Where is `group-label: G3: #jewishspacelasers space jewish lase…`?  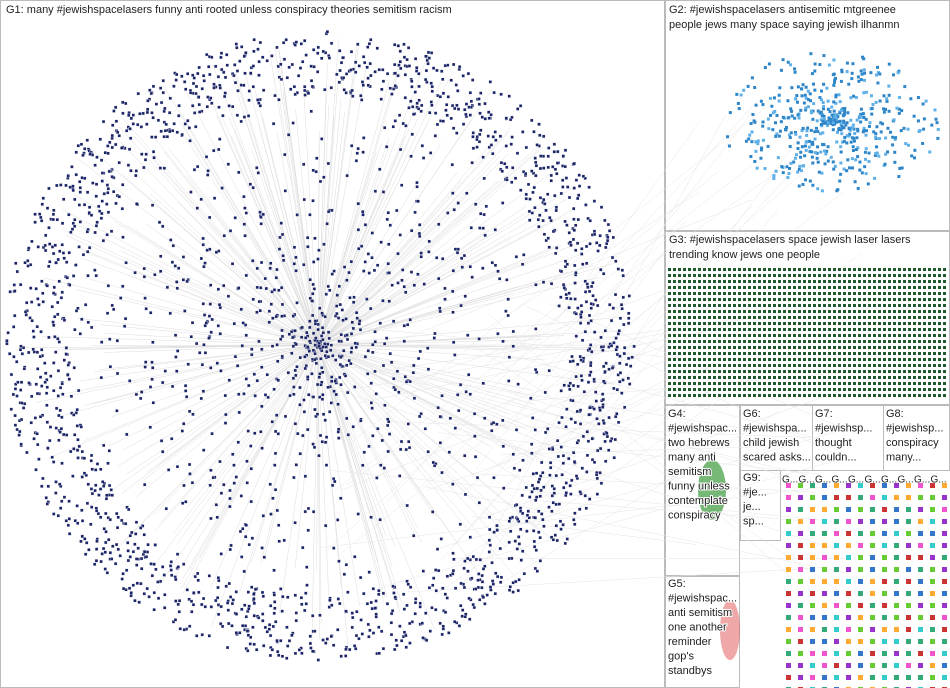
group-label: G3: #jewishspacelasers space jewish lase… is located at coordinates (790, 240).